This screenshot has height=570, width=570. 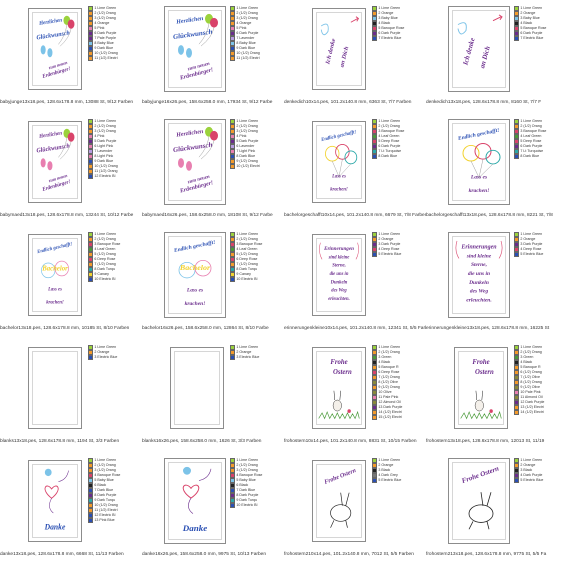 What do you see at coordinates (530, 18) in the screenshot?
I see `thread-color-label: 3 Baby Blue` at bounding box center [530, 18].